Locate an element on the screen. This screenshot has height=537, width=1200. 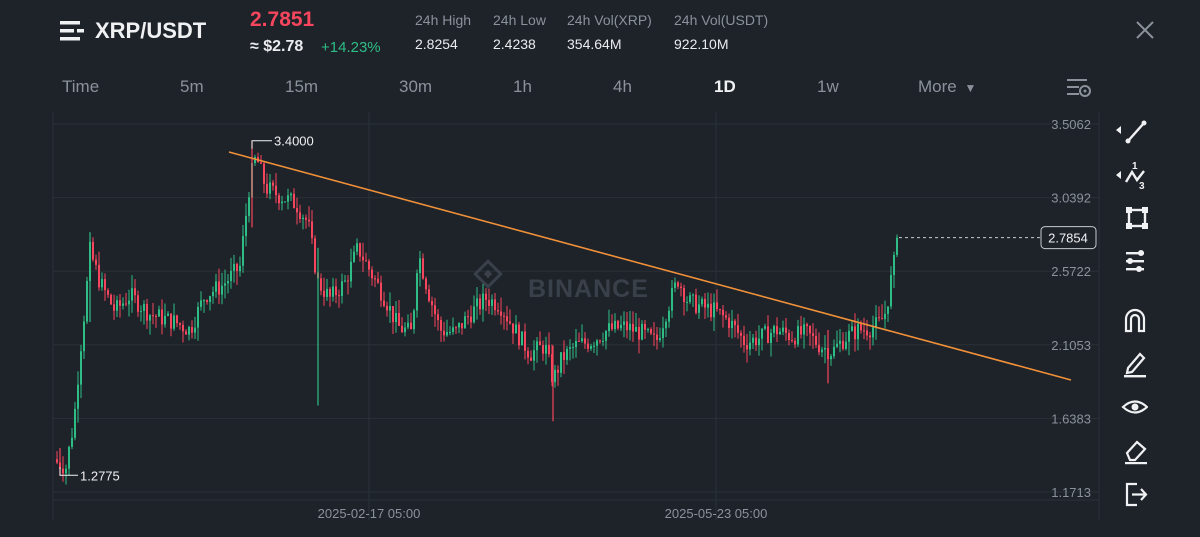
line-tool-icon is located at coordinates (1130, 130).